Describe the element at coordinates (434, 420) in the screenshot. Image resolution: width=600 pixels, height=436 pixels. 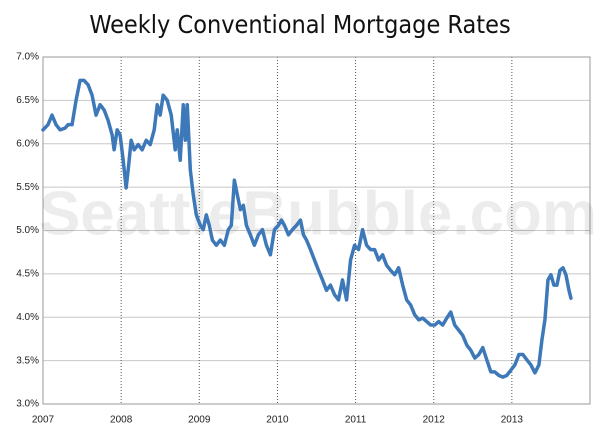
I see `x-tick-label: 2012` at that location.